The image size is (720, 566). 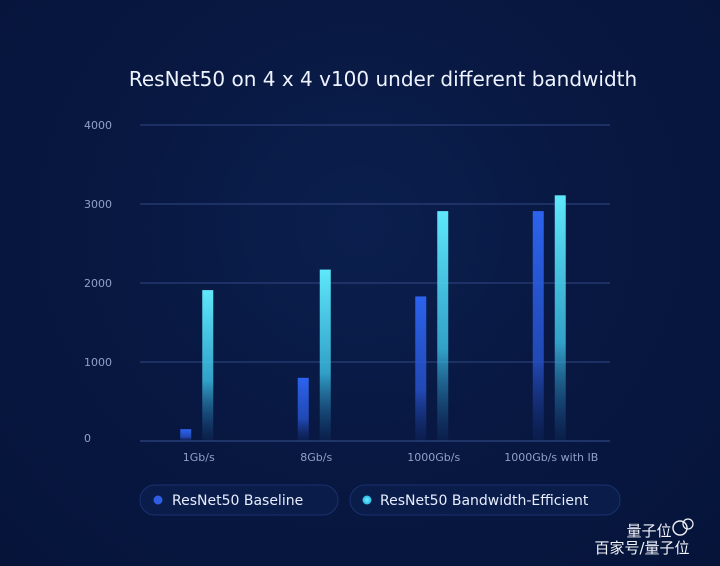 What do you see at coordinates (199, 457) in the screenshot?
I see `x-tick-label: 1Gb/s` at bounding box center [199, 457].